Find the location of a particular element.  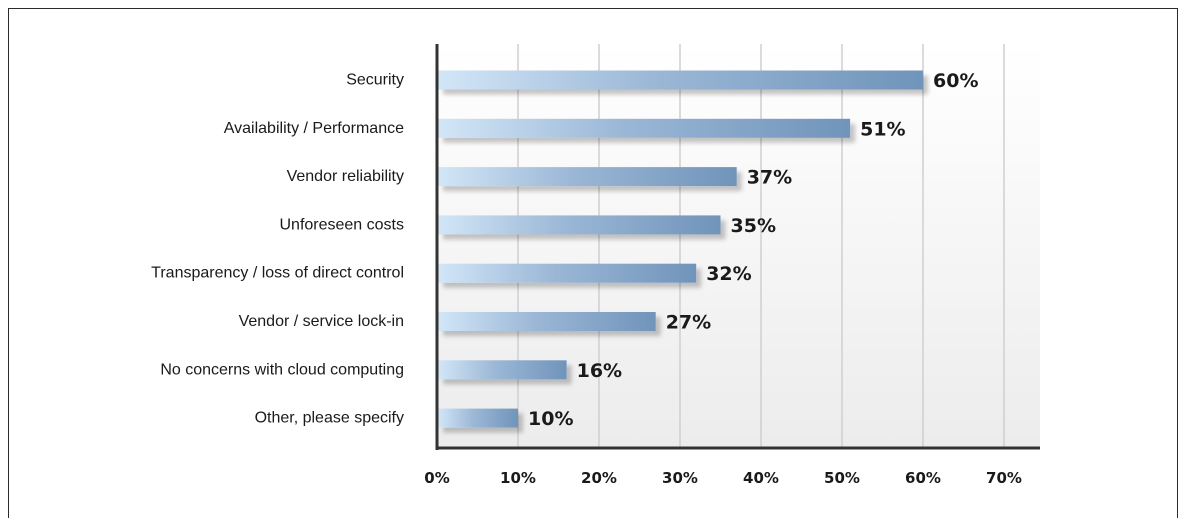

x-tick-label-1: 10% is located at coordinates (518, 478).